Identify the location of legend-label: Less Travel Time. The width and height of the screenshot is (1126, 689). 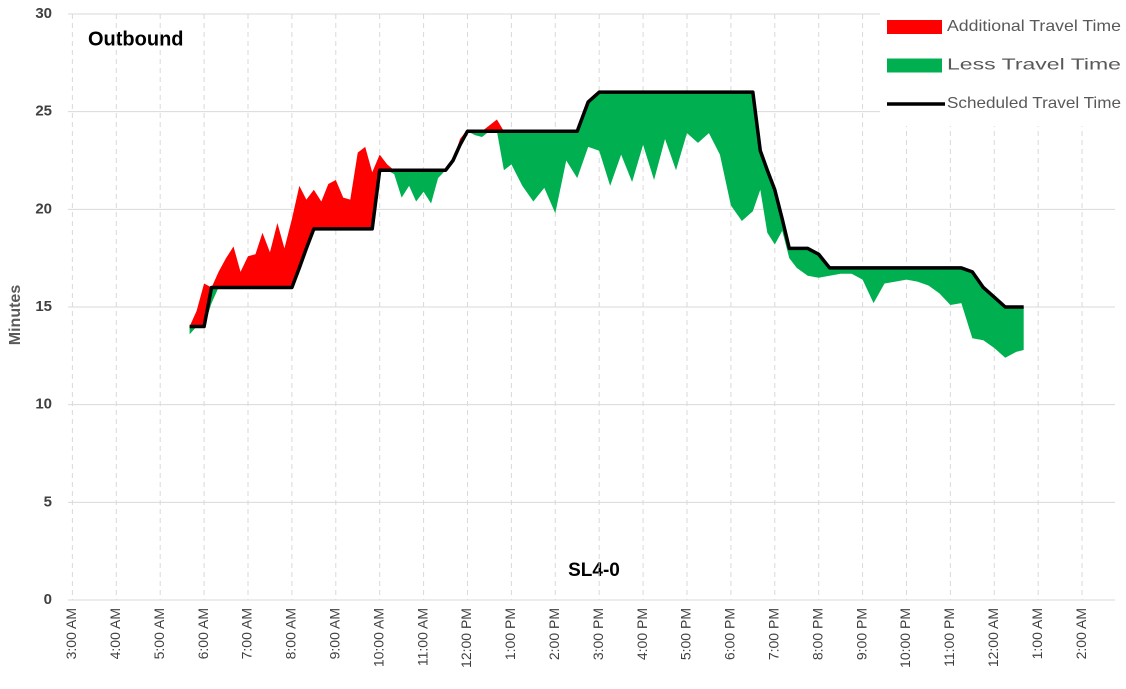
(1034, 65).